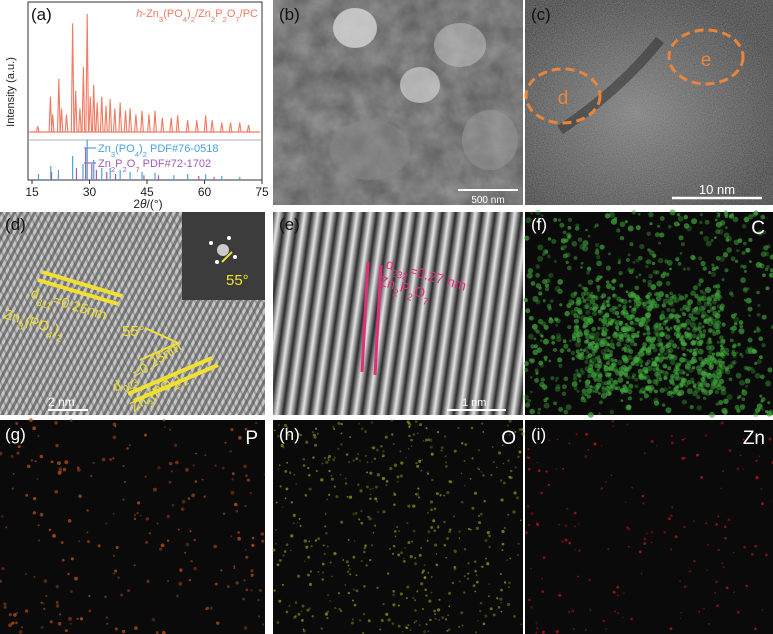 The height and width of the screenshot is (634, 773). What do you see at coordinates (717, 189) in the screenshot?
I see `scale-label: 10 nm` at bounding box center [717, 189].